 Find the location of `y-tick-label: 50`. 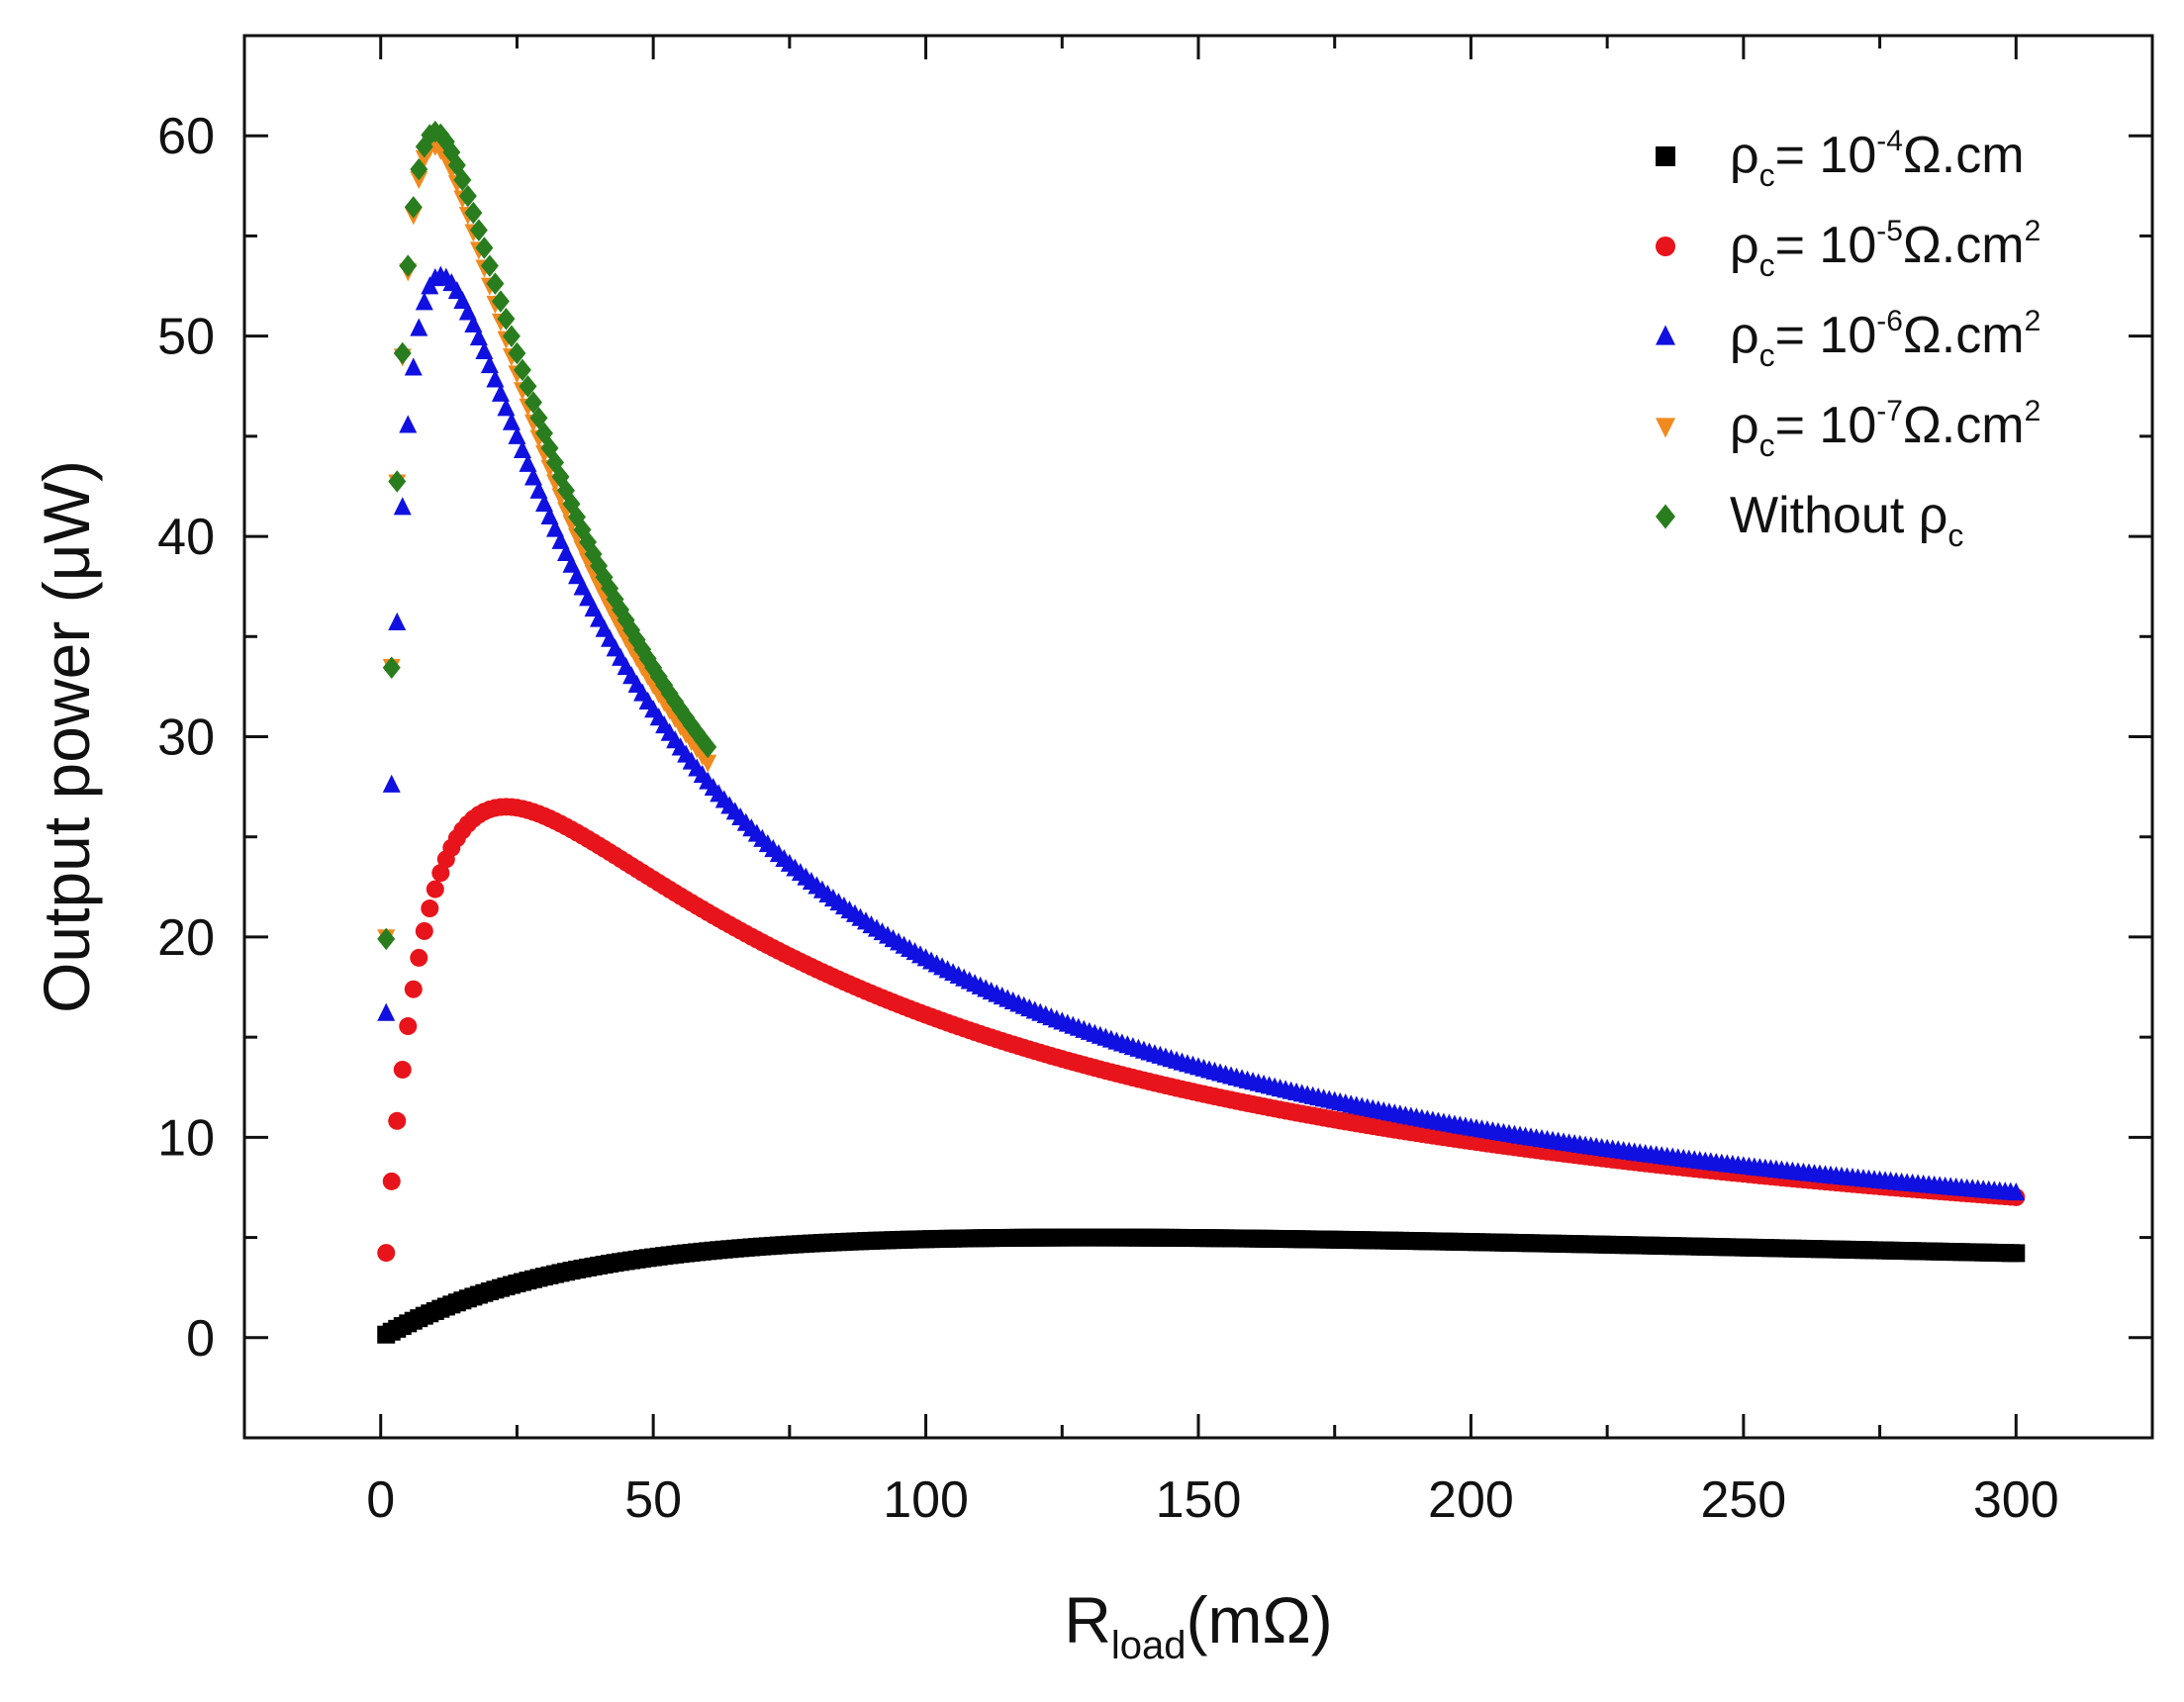

y-tick-label: 50 is located at coordinates (186, 337).